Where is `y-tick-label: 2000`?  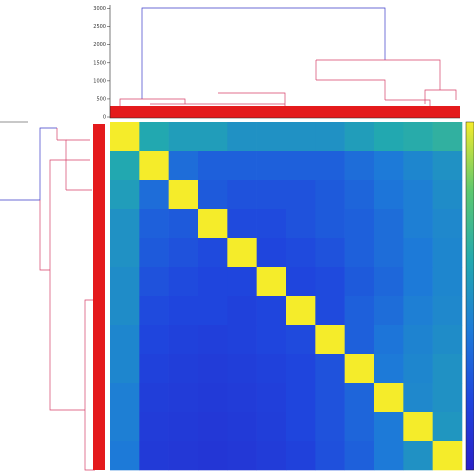 y-tick-label: 2000 is located at coordinates (99, 45).